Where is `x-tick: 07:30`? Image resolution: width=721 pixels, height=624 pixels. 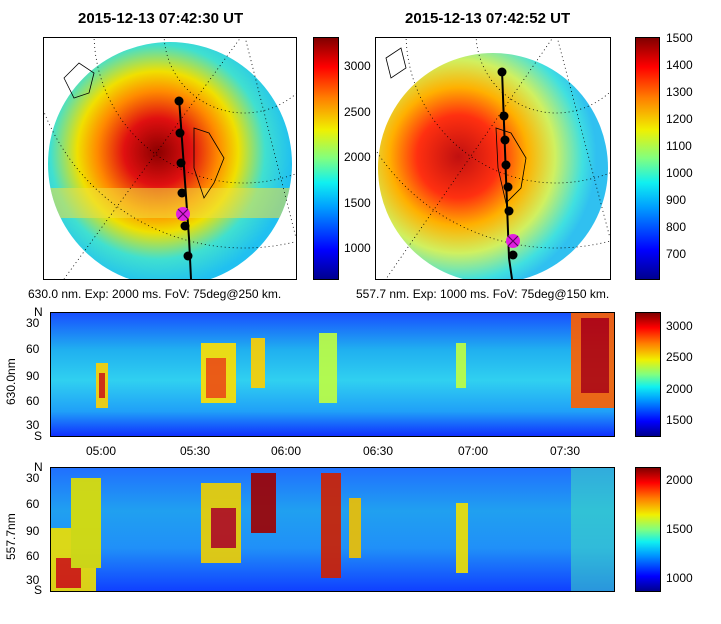
x-tick: 07:30 is located at coordinates (565, 451).